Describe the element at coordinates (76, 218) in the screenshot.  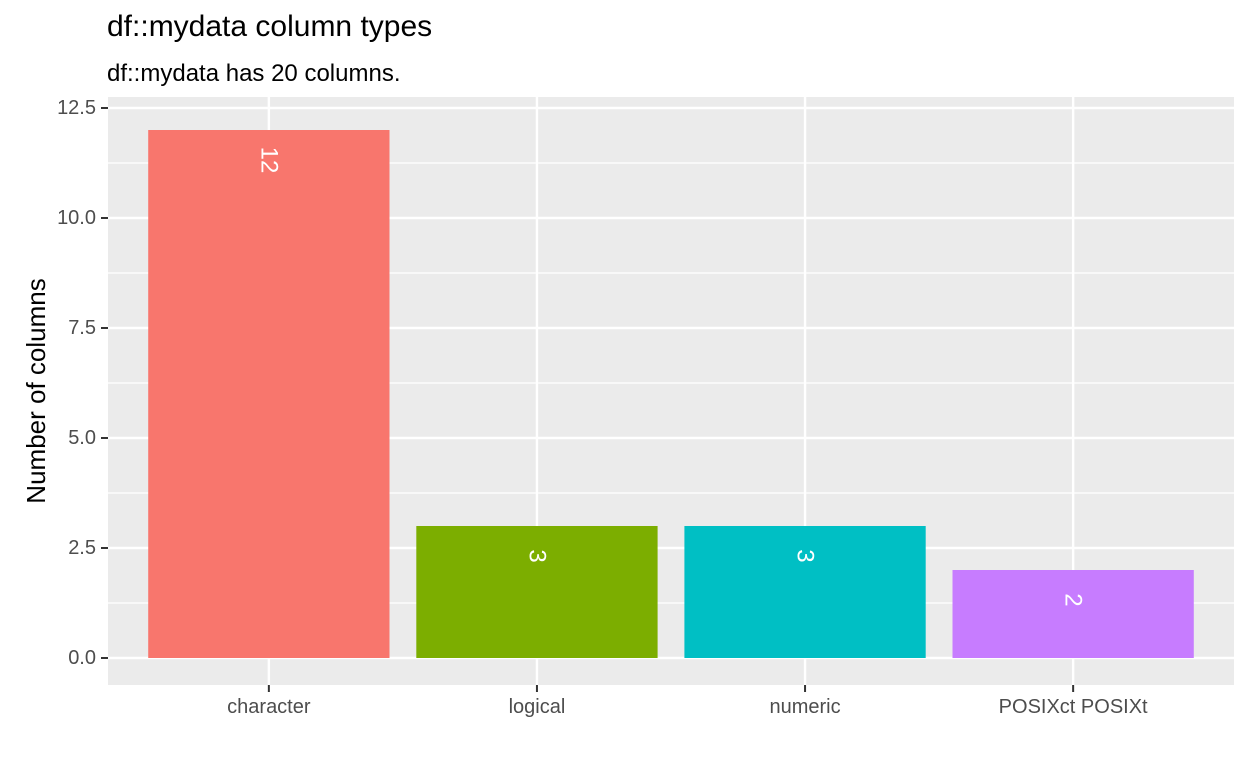
I see `y-tick-label: 10.0` at that location.